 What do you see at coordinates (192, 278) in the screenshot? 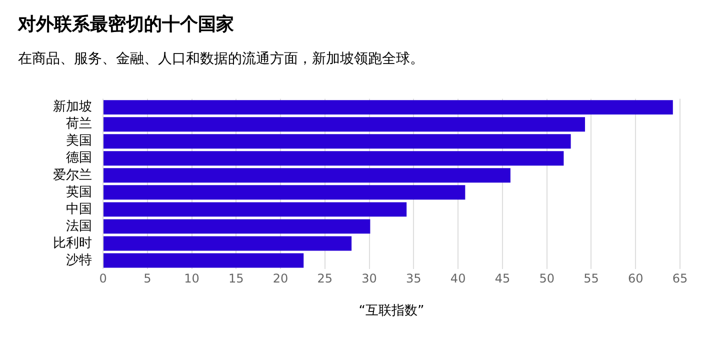
I see `x-tick-label: 10` at bounding box center [192, 278].